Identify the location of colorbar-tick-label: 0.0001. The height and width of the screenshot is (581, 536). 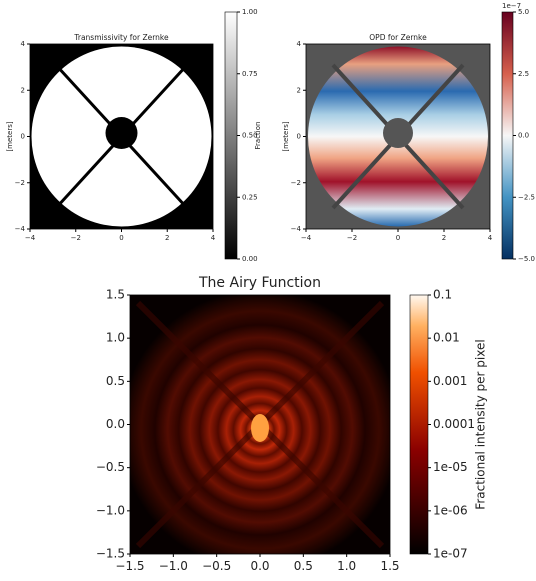
(454, 424).